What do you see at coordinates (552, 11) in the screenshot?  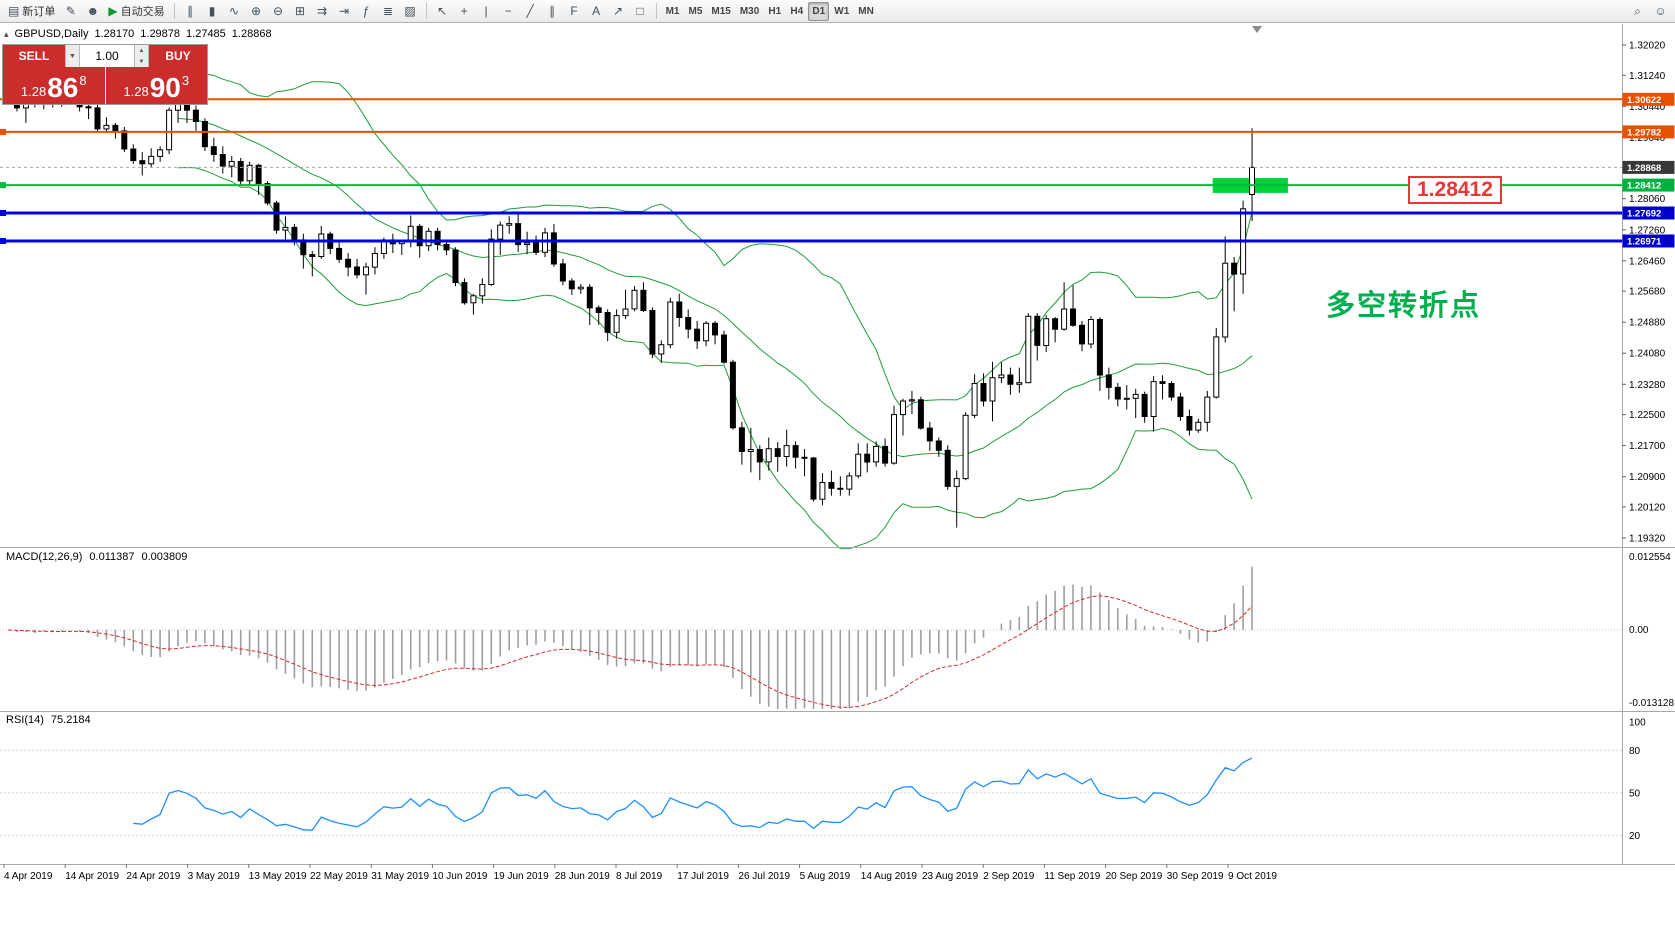 I see `channel-button: ∥` at bounding box center [552, 11].